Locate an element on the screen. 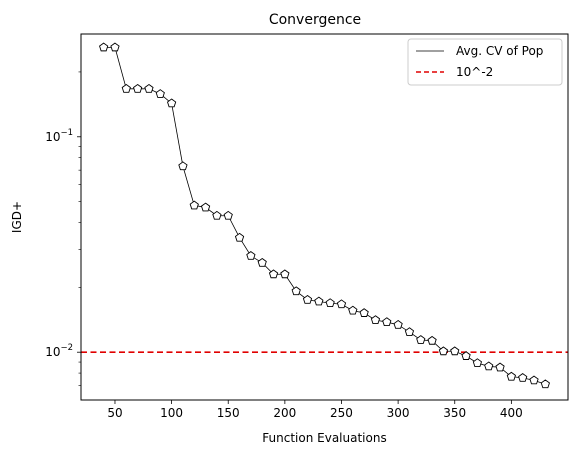 This screenshot has height=455, width=578. x-tick-label: 400 is located at coordinates (511, 413).